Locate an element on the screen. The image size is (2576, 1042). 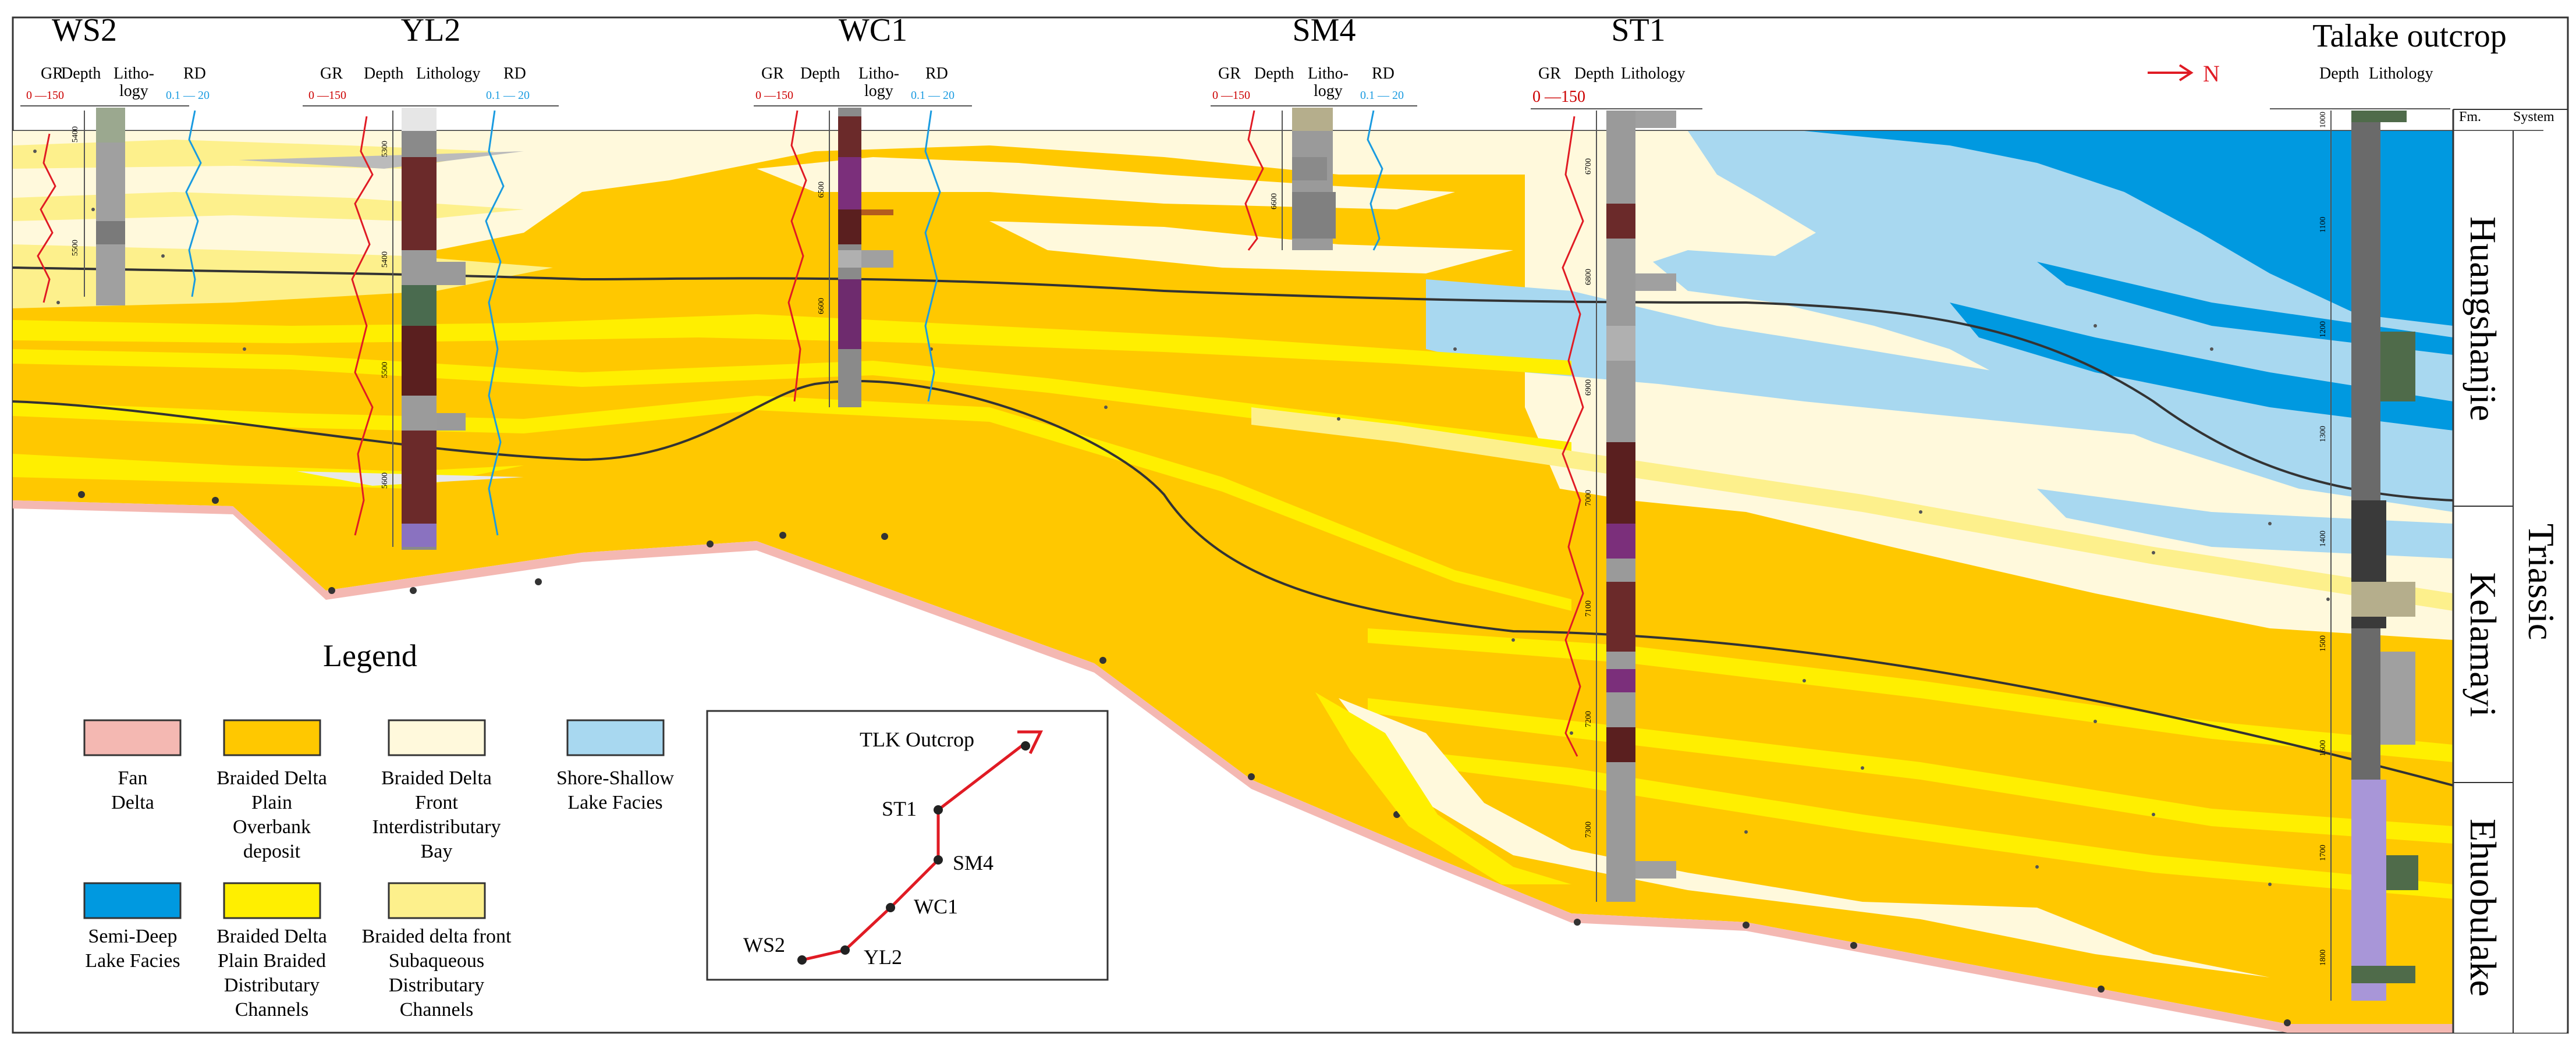
location-map: TLK Outcrop ST1 SM4 WC1 WS2 YL2 is located at coordinates (908, 846).